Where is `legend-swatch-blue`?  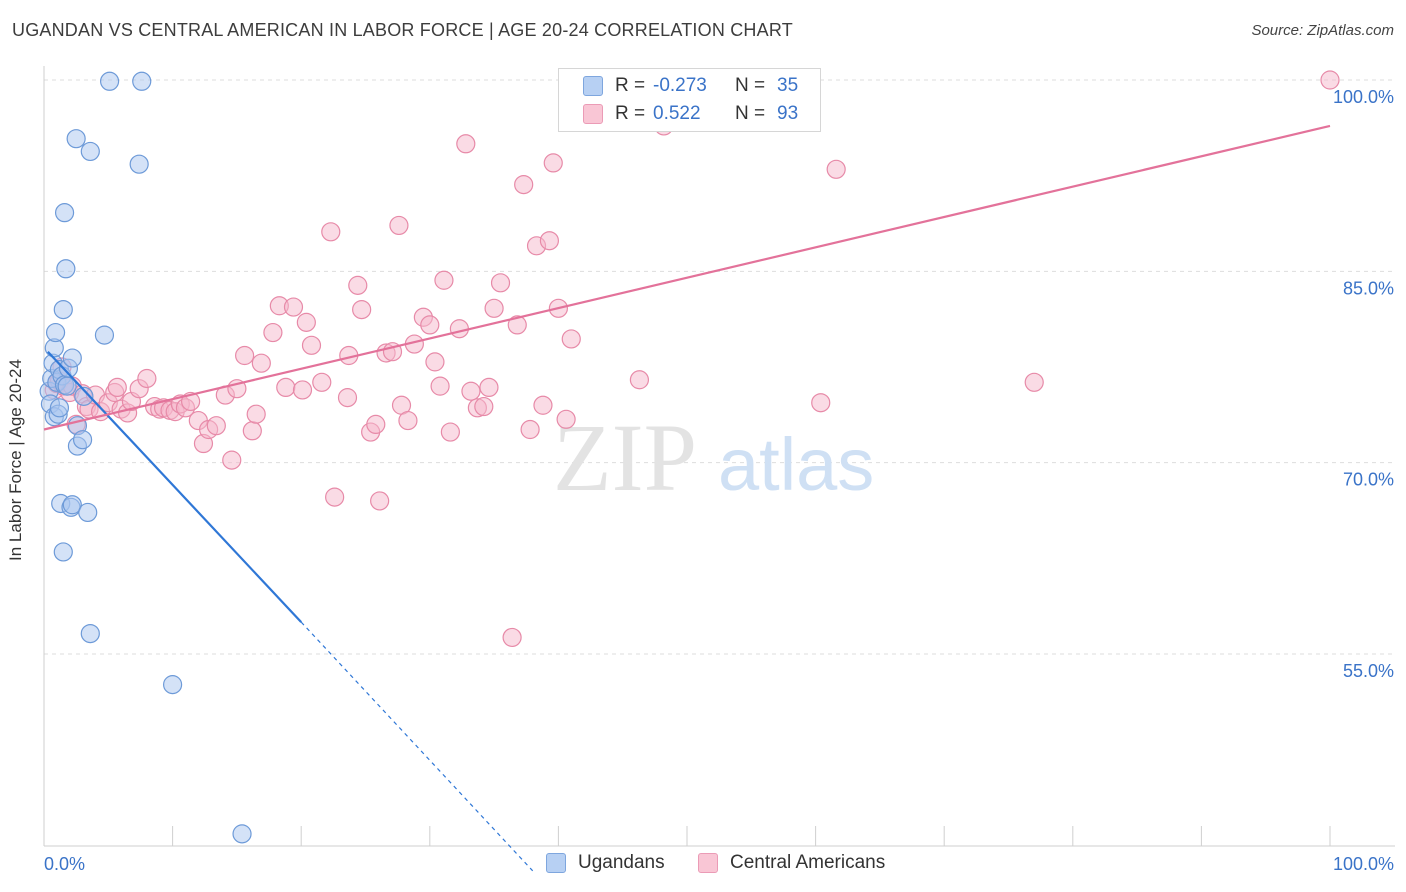 legend-swatch-blue is located at coordinates (593, 86).